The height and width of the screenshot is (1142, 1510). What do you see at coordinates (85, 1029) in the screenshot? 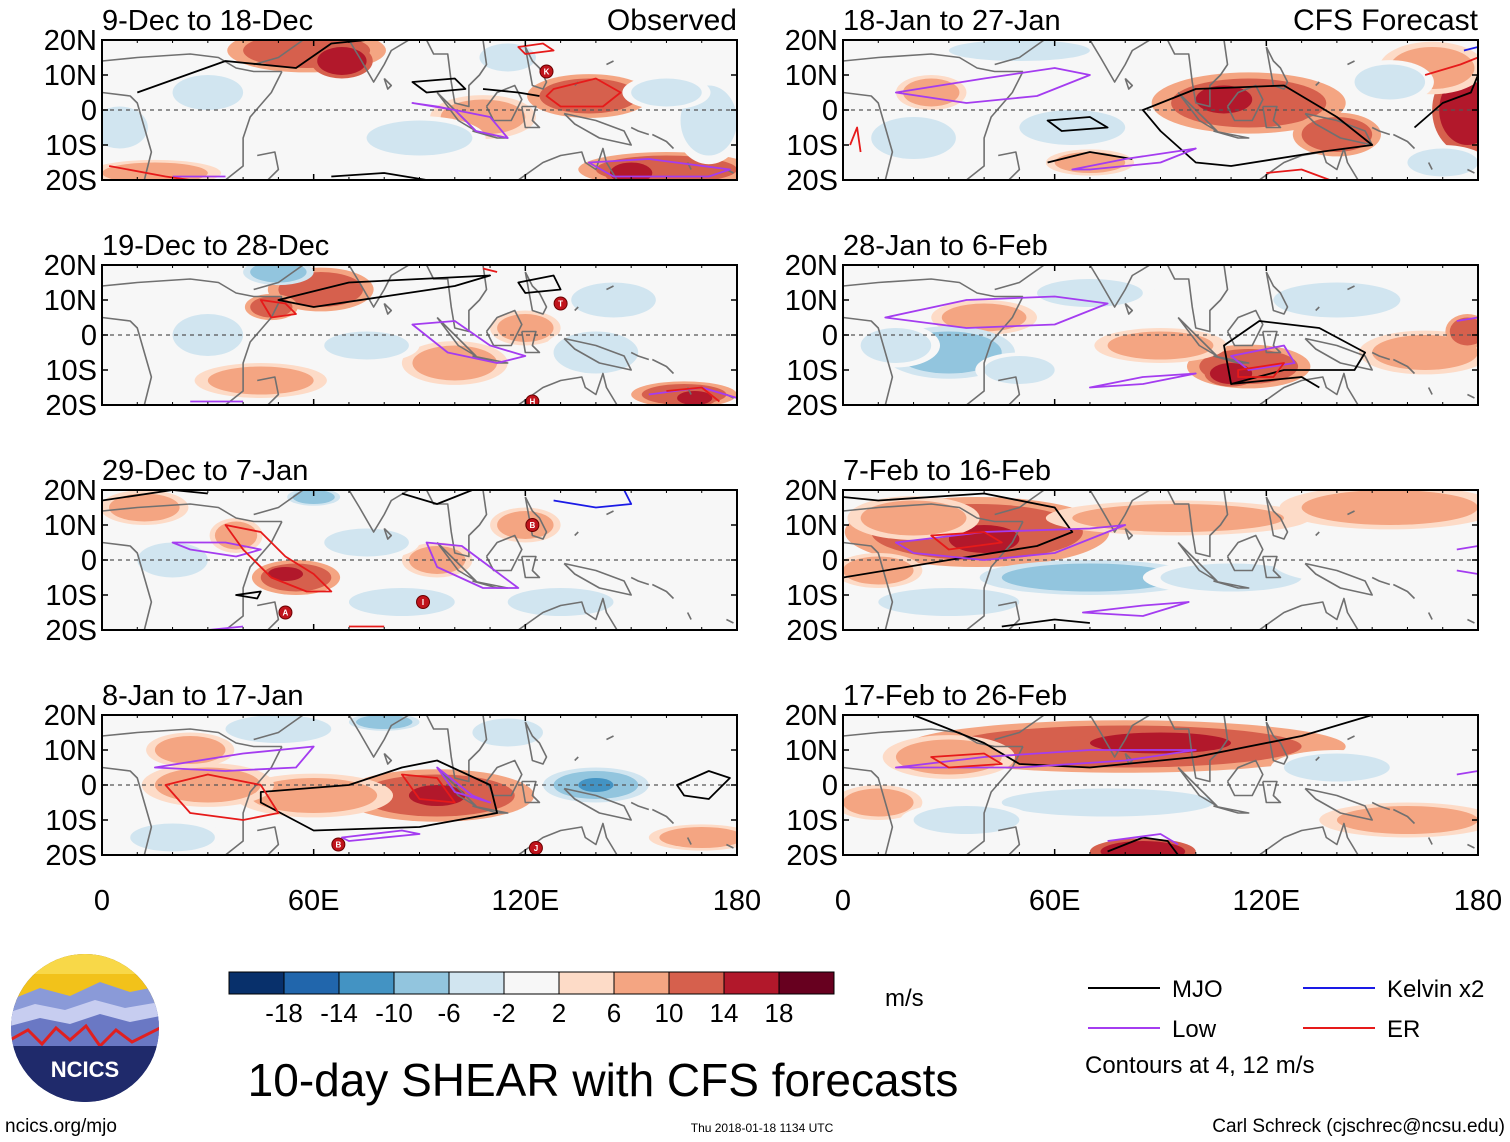
I see `ncics-logo: NCICS` at bounding box center [85, 1029].